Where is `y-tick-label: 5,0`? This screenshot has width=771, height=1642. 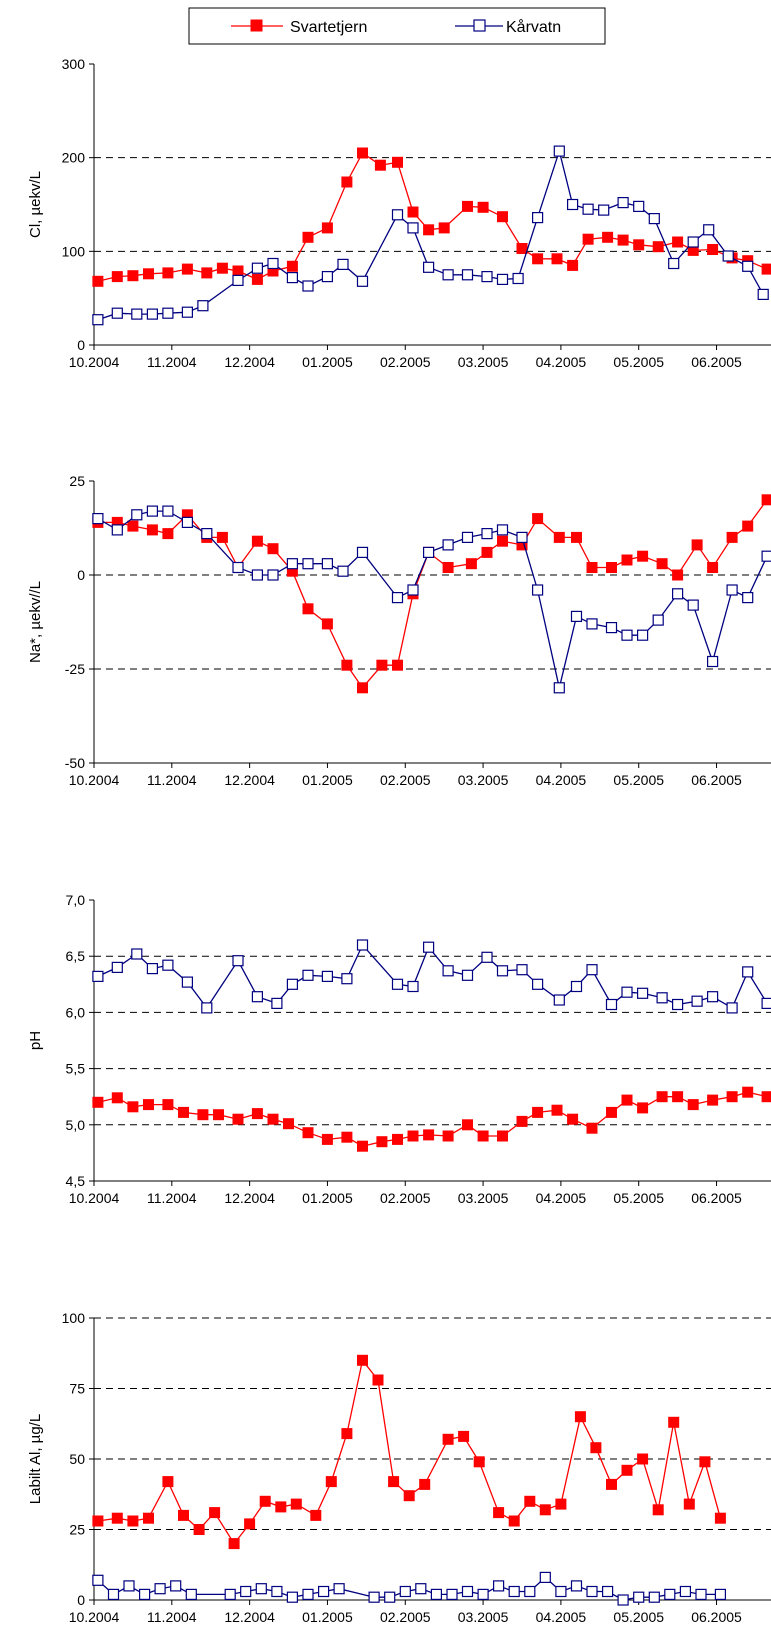
y-tick-label: 5,0 is located at coordinates (76, 1125).